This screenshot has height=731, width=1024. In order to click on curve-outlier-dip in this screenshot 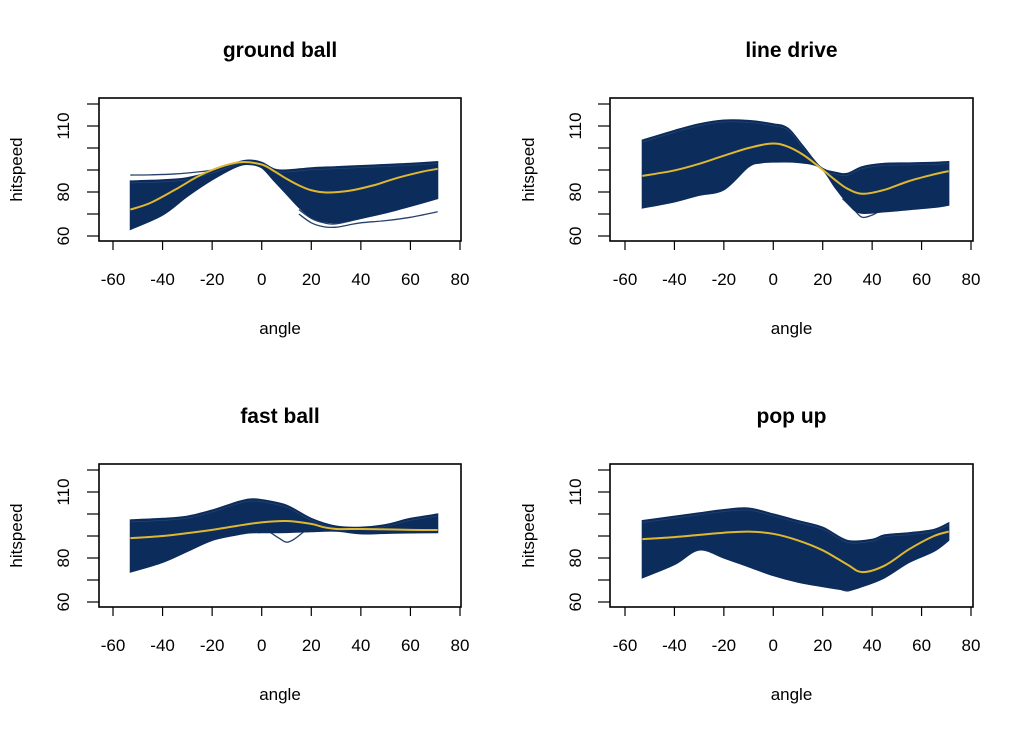, I will do `click(286, 537)`.